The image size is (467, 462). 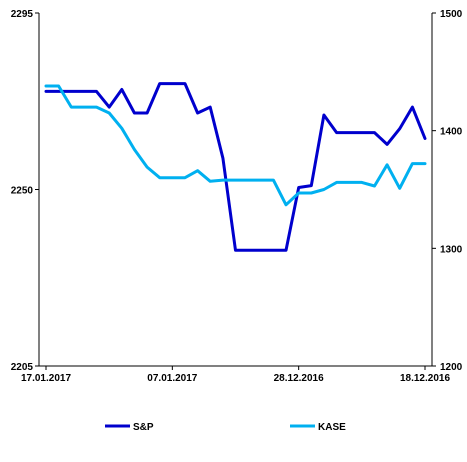 I want to click on right-tick-label: 1200, so click(x=451, y=367).